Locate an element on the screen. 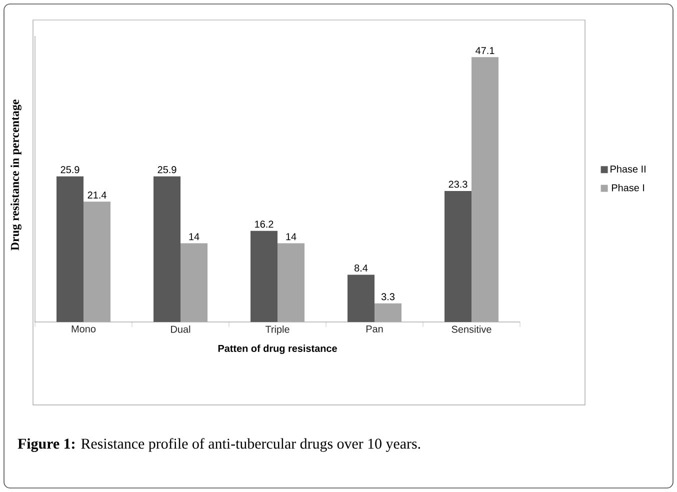 This screenshot has height=492, width=677. y-axis-title: Drug resistance in percentage is located at coordinates (16, 175).